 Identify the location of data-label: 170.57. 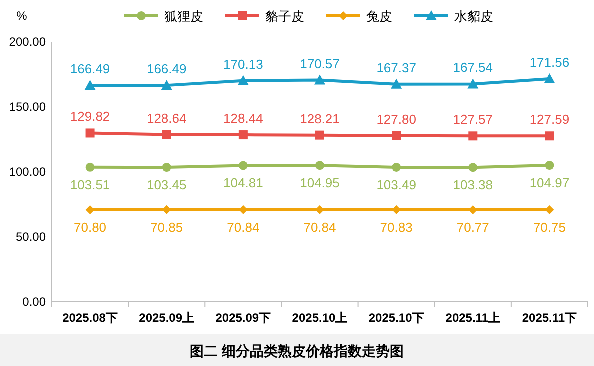
(320, 64).